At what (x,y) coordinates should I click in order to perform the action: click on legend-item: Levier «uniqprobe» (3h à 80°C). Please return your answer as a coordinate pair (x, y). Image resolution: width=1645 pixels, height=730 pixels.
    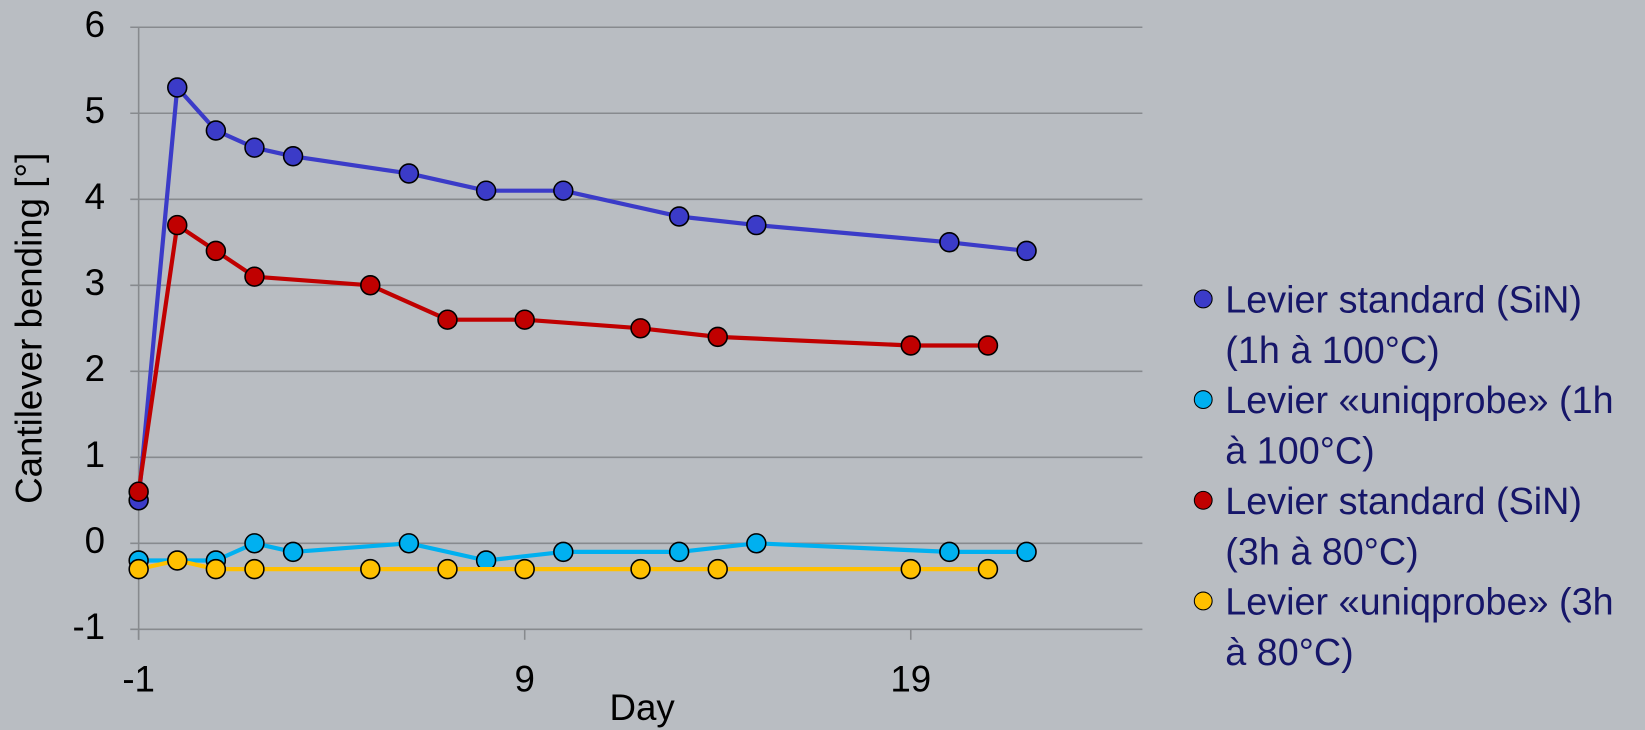
    Looking at the image, I should click on (1414, 627).